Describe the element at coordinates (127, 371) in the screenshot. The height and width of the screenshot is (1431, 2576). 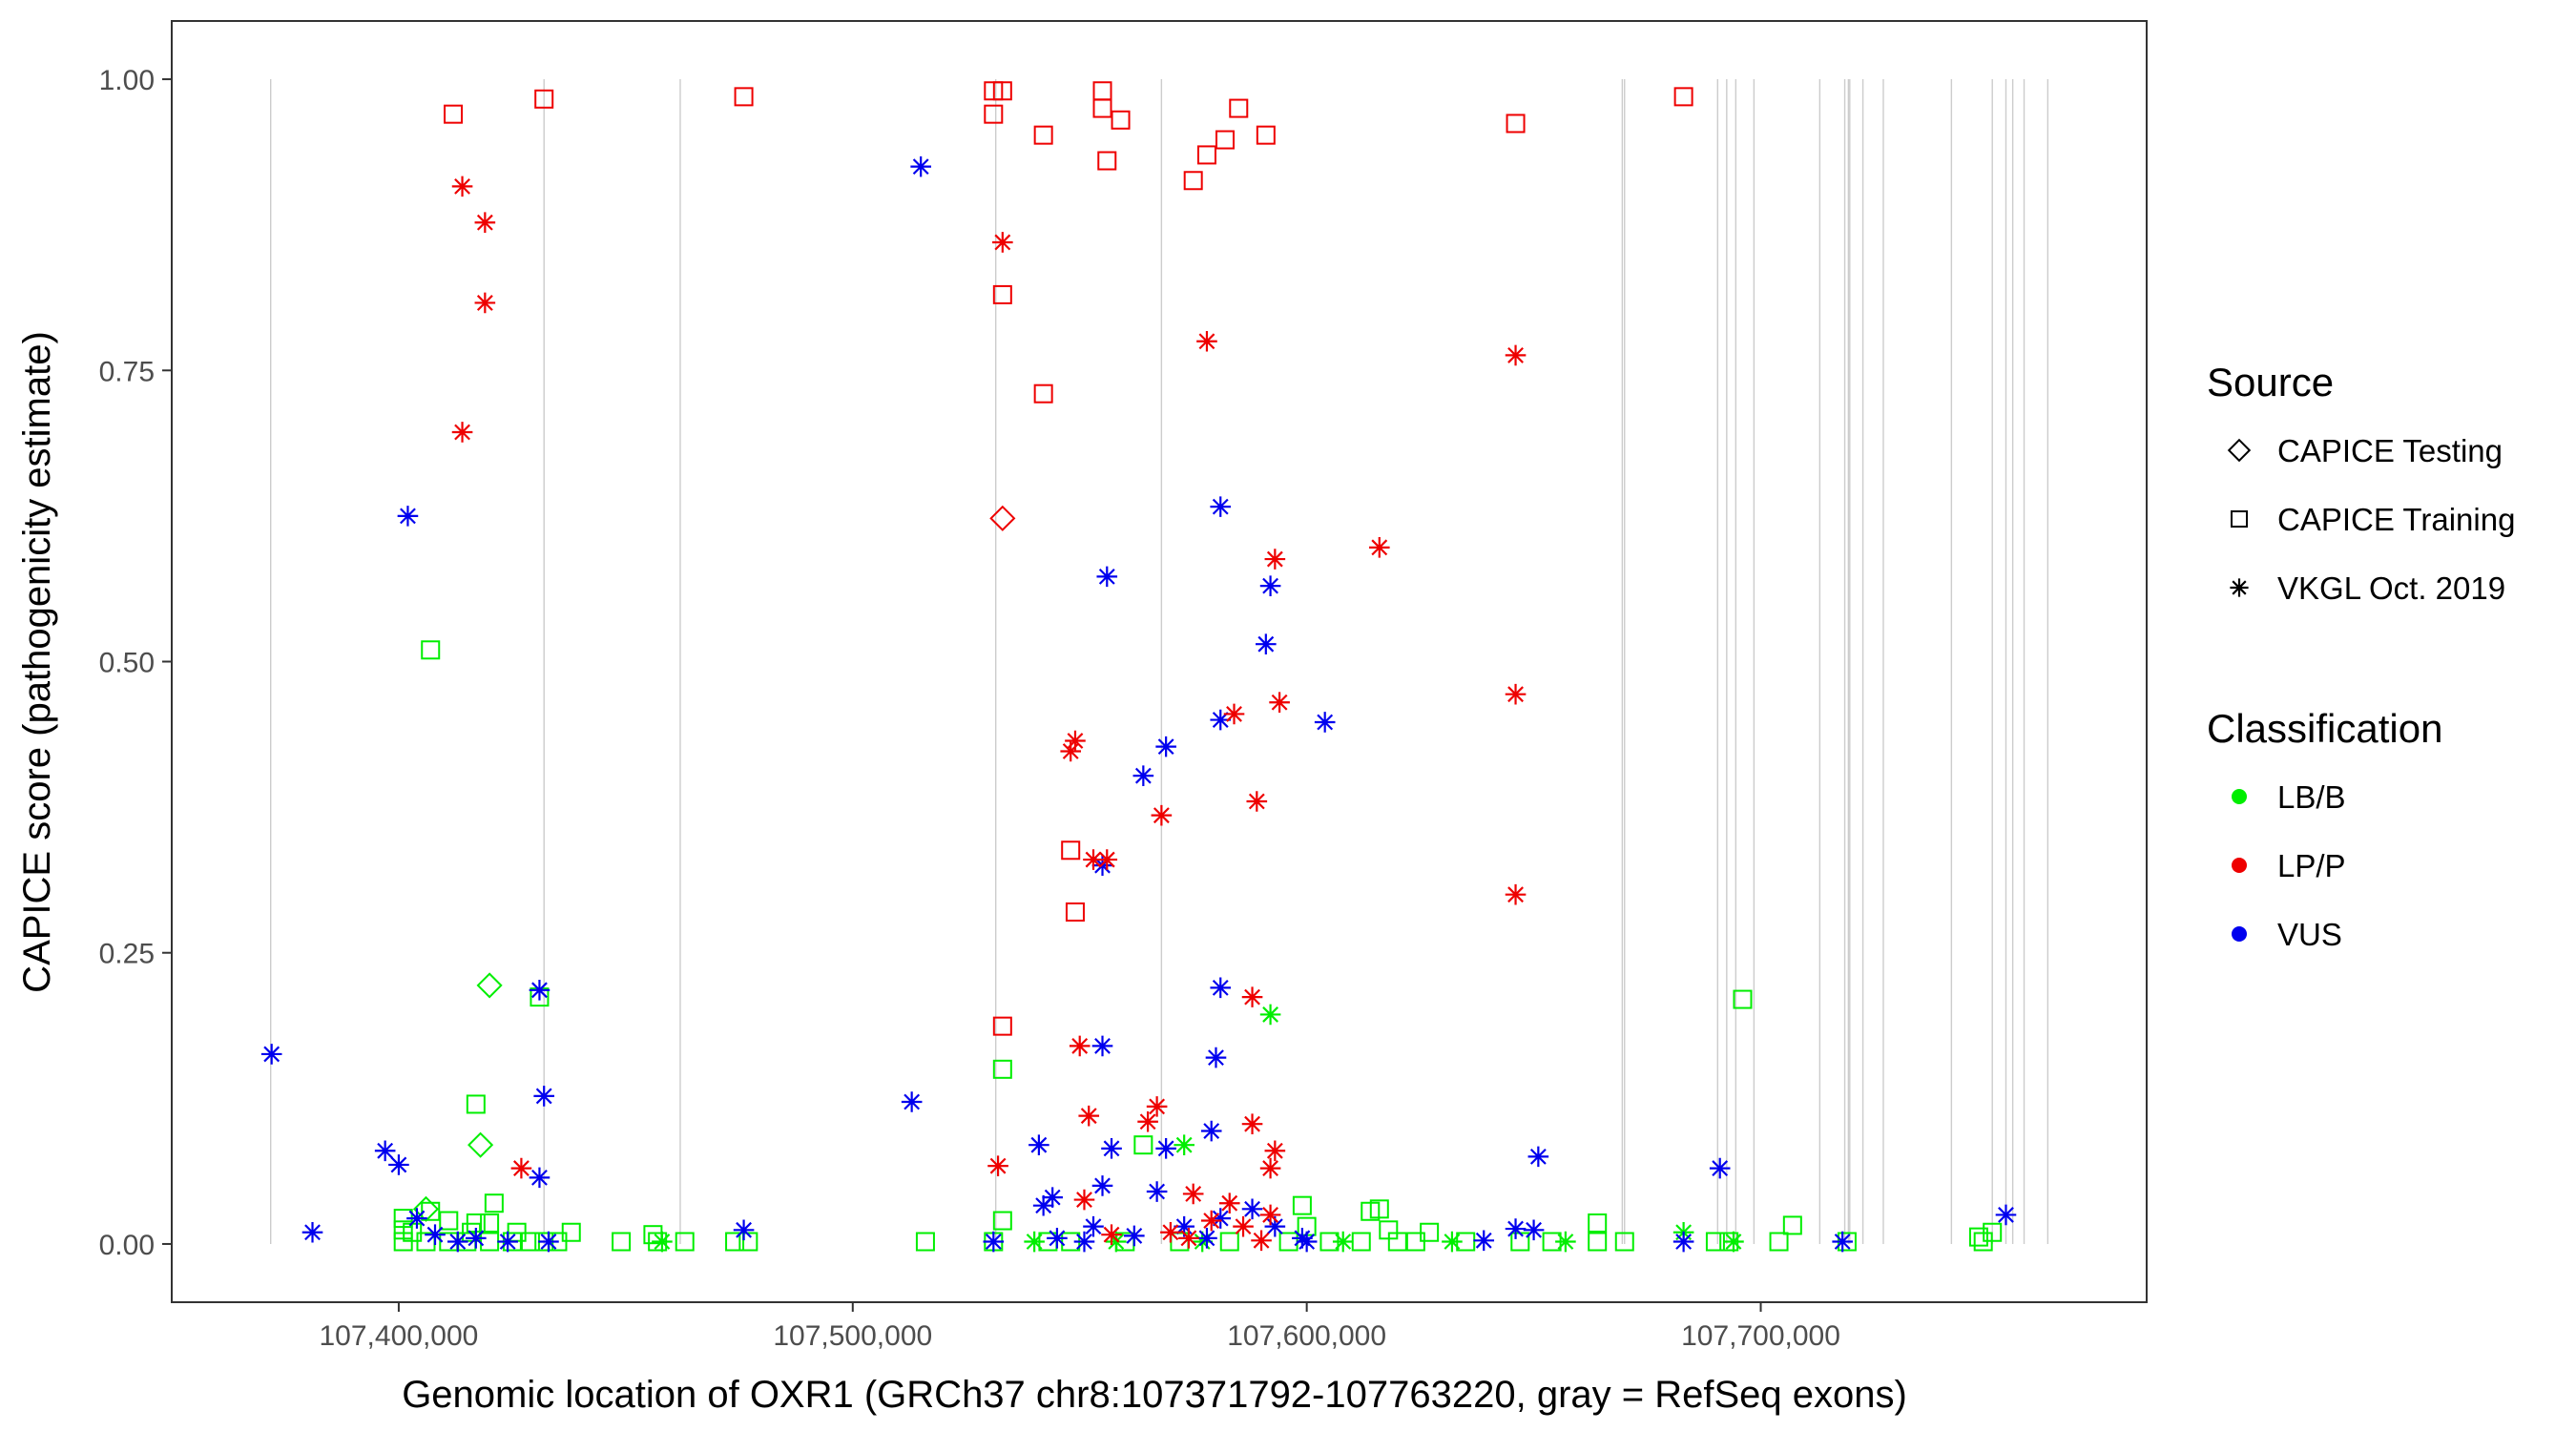
I see `y-tick-label: 0.75` at that location.